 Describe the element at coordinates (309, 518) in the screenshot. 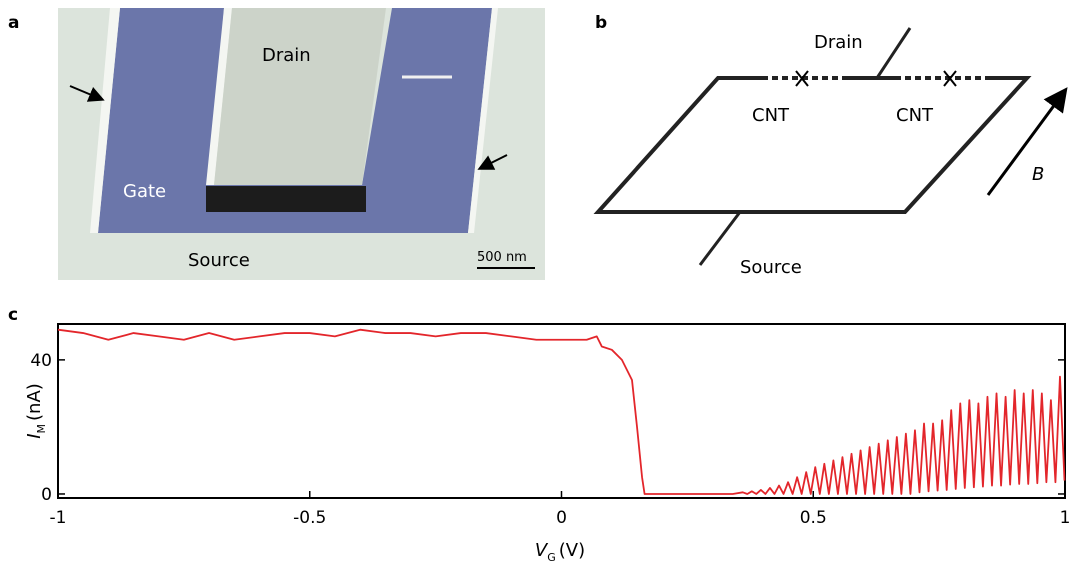

I see `x-tick-label: -0.5` at that location.